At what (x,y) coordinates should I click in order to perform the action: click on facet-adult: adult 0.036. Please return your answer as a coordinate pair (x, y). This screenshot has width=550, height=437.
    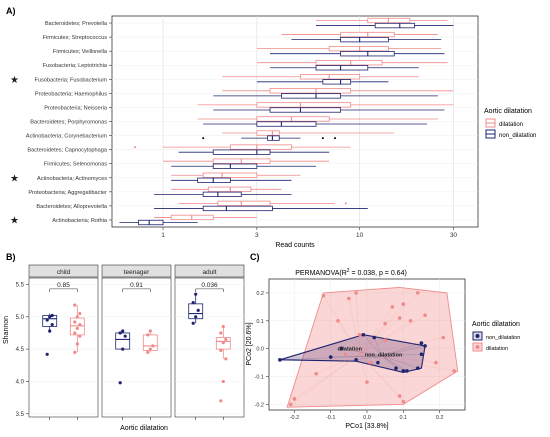
    Looking at the image, I should click on (209, 342).